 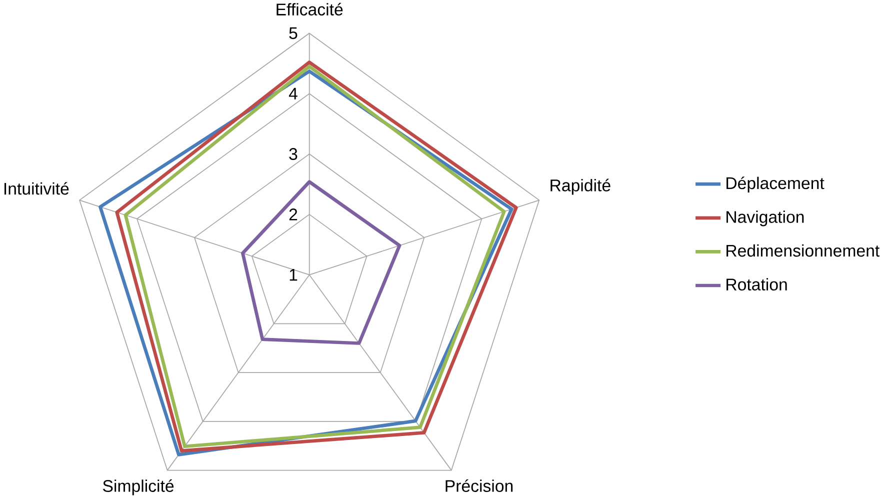 I want to click on spoke-label: Efficacité, so click(x=309, y=9).